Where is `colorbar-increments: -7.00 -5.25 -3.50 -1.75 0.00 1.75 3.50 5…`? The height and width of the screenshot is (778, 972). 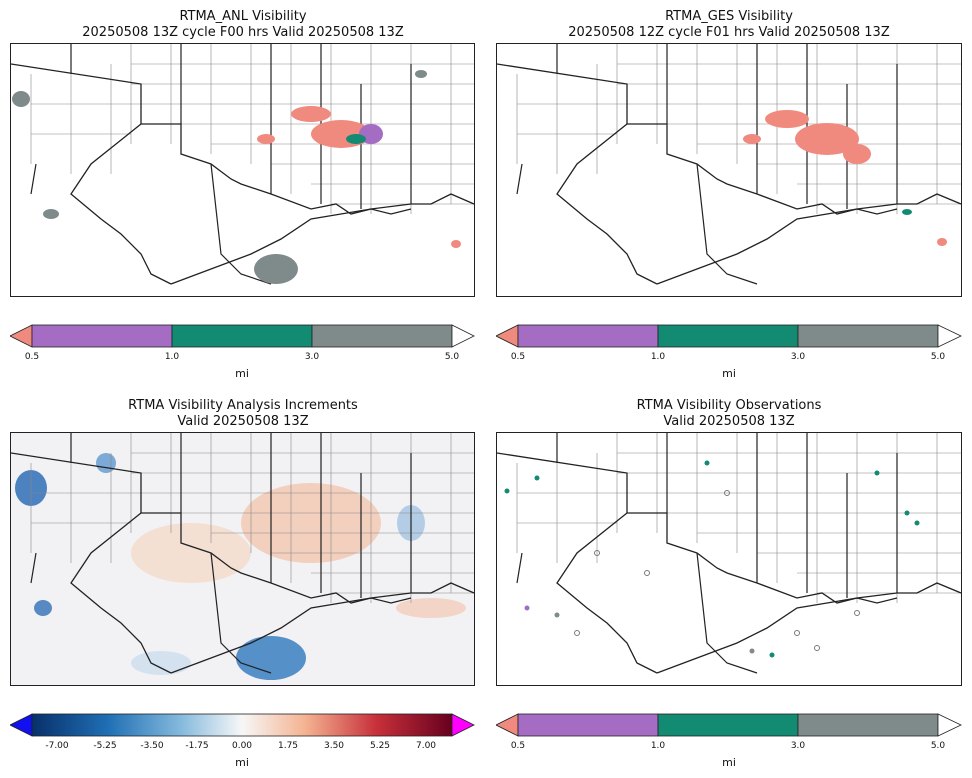 colorbar-increments: -7.00 -5.25 -3.50 -1.75 0.00 1.75 3.50 5… is located at coordinates (242, 743).